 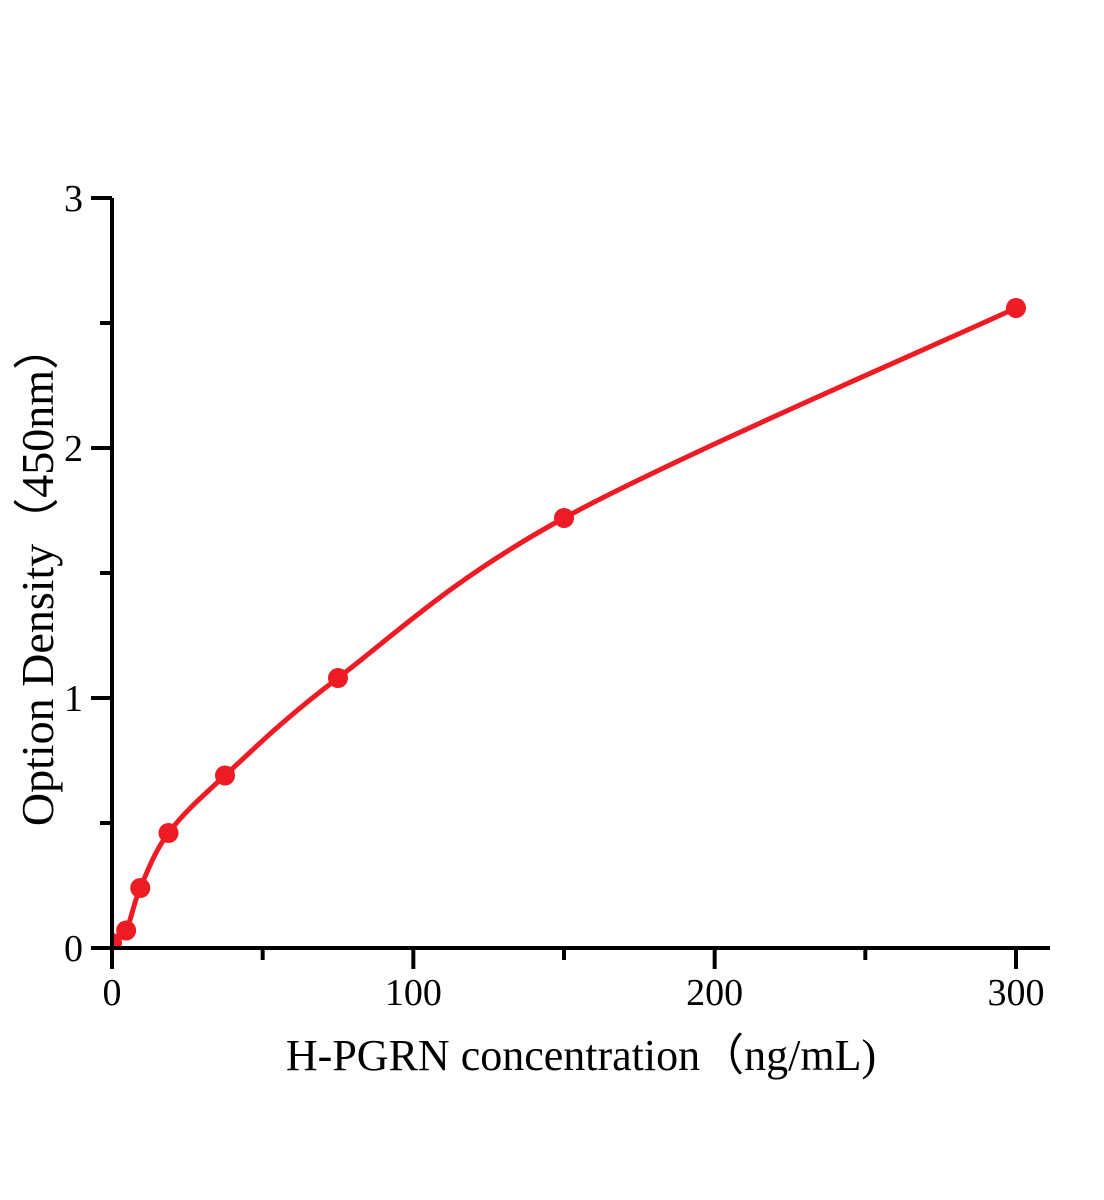 I want to click on x-axis-title: H-PGRN concentration（ng/mL), so click(x=581, y=1055).